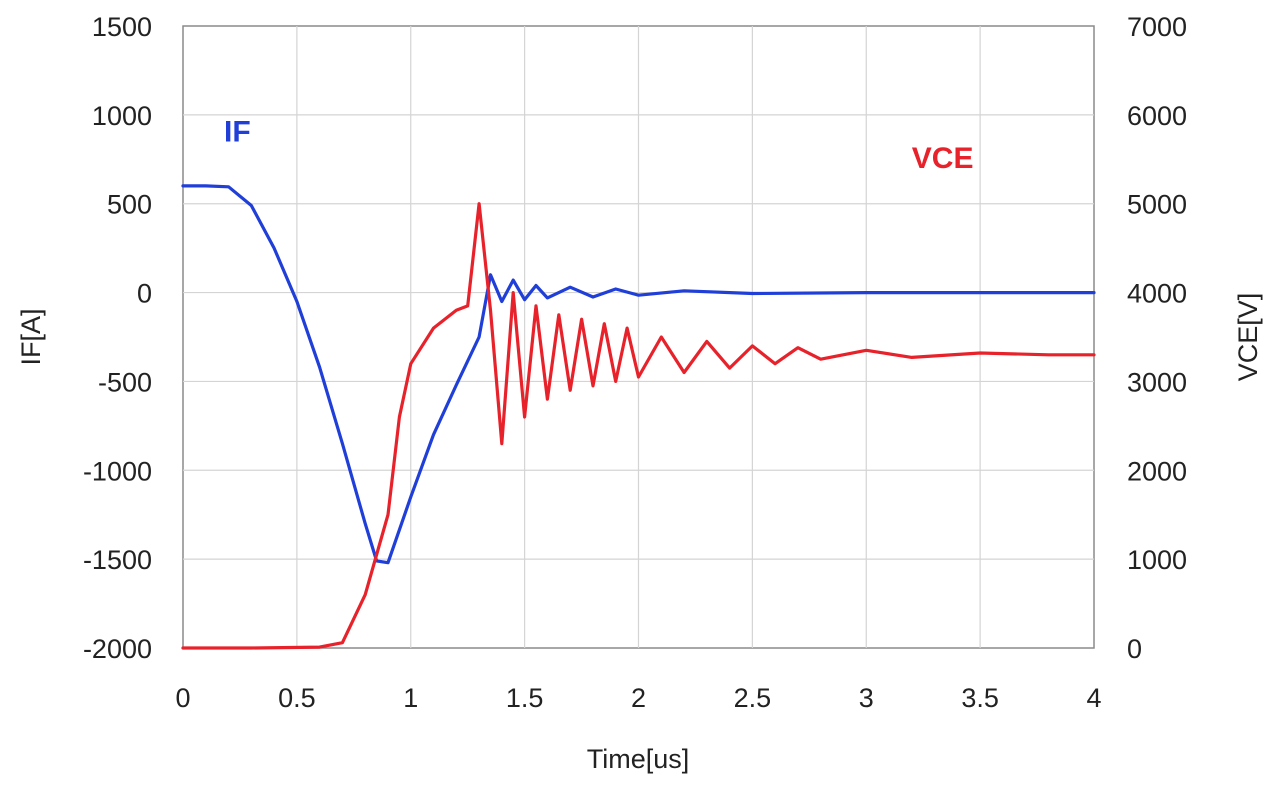 This screenshot has width=1280, height=790. Describe the element at coordinates (1093, 698) in the screenshot. I see `x-tick-label: 4` at that location.